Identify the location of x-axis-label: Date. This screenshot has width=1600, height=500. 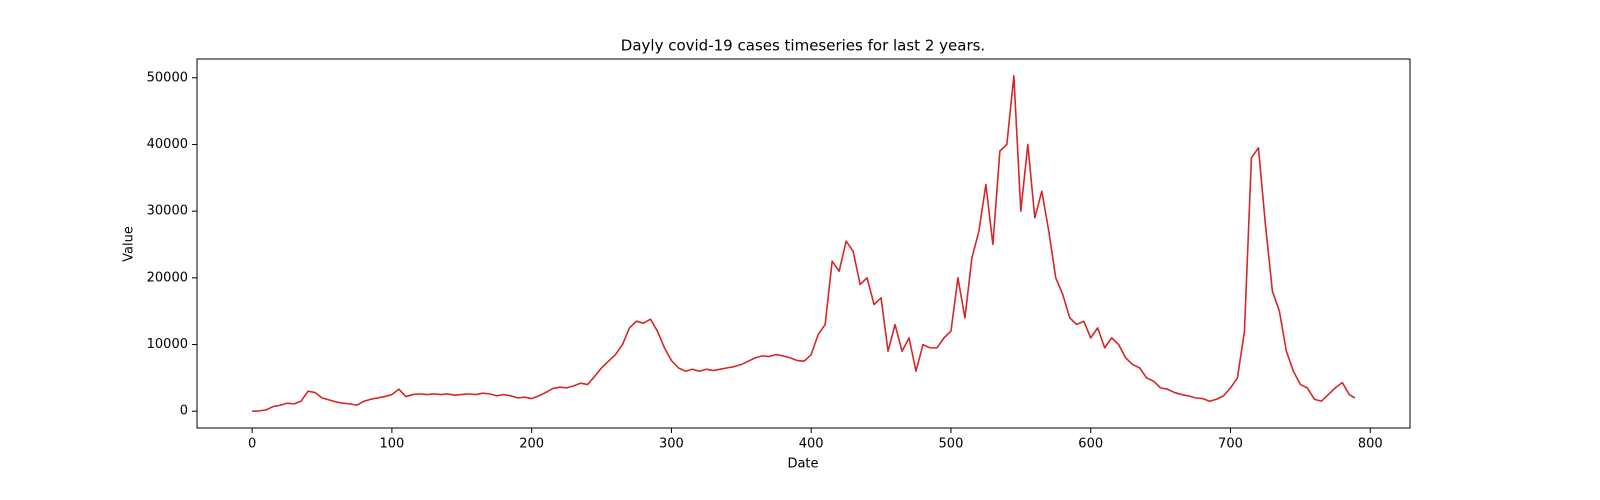
(802, 464).